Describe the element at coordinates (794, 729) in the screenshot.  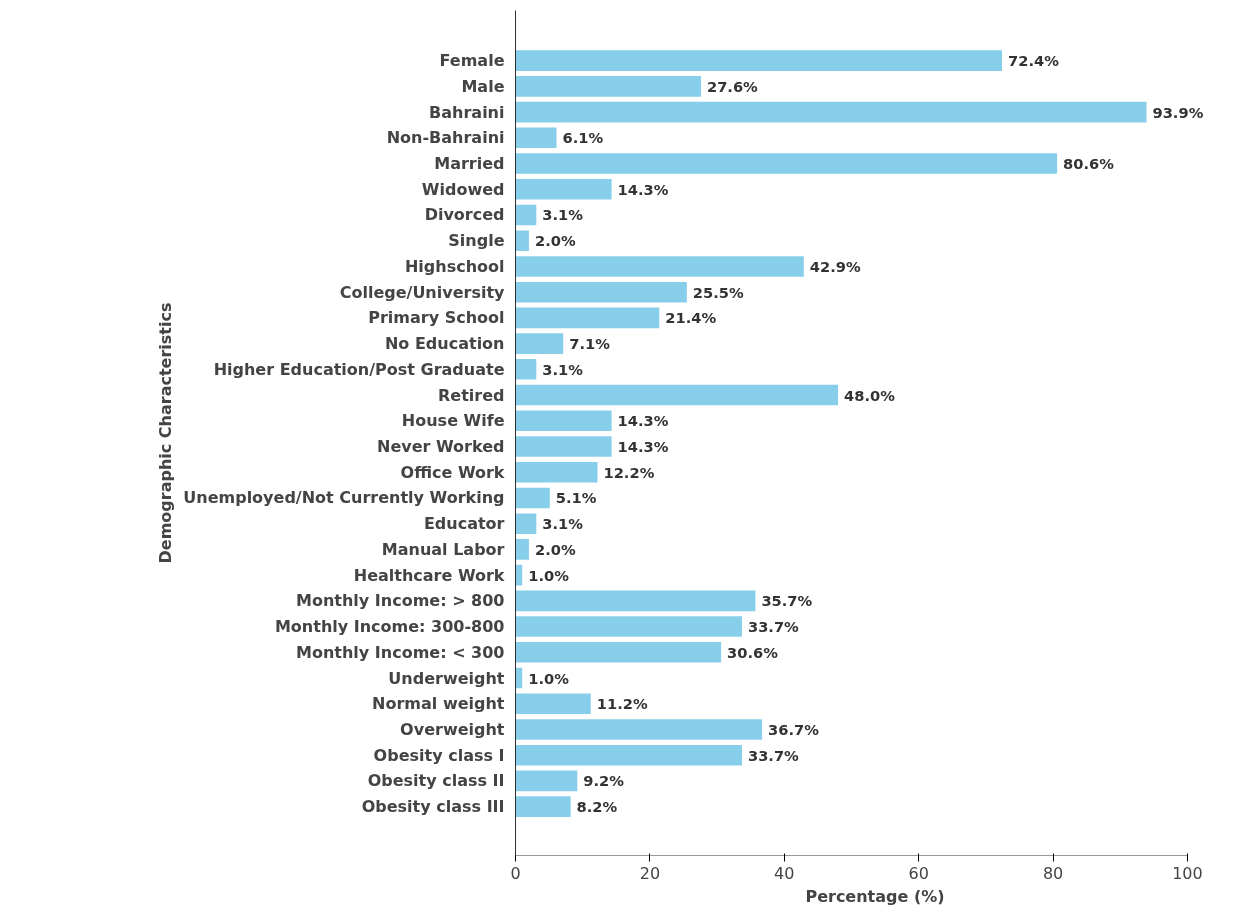
I see `data-label: 36.7%` at that location.